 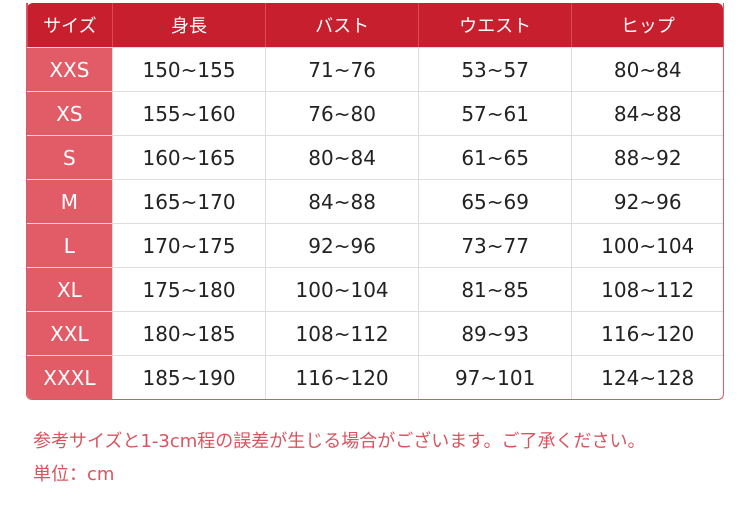 I want to click on table-row: XL 175~180 100~104 81~85 108~112, so click(x=375, y=289).